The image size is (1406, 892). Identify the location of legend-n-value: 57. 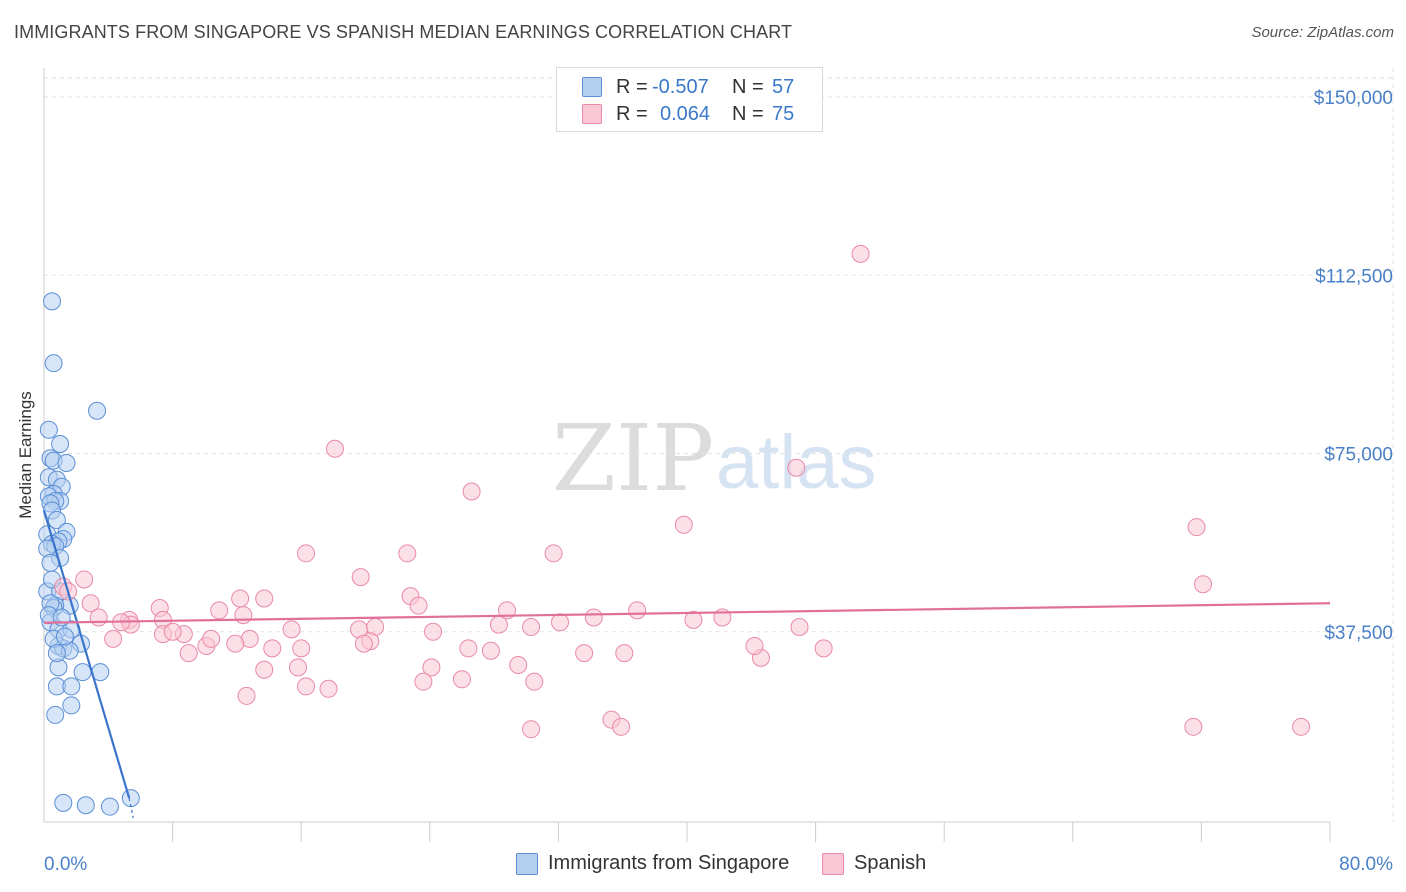
(783, 86).